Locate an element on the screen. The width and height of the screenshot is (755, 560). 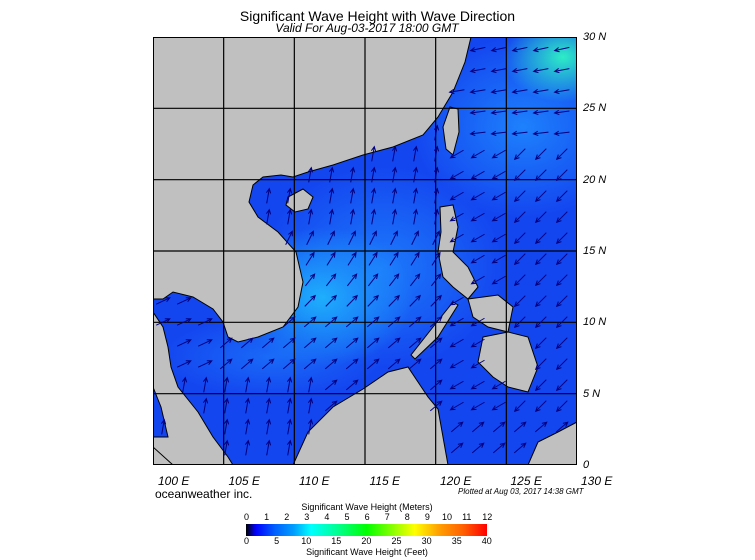
colorbar-meter-tick: 6 is located at coordinates (367, 517).